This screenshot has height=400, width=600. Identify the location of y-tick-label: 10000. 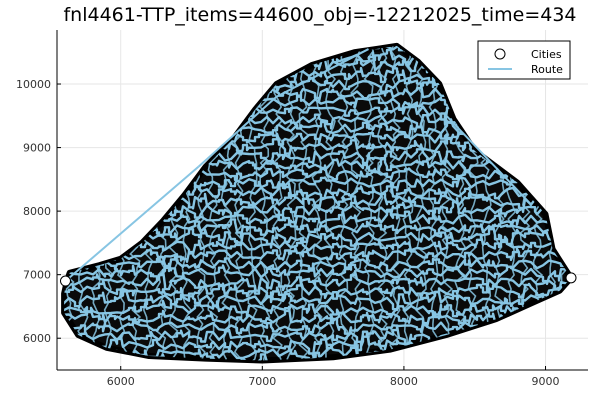
(33, 84).